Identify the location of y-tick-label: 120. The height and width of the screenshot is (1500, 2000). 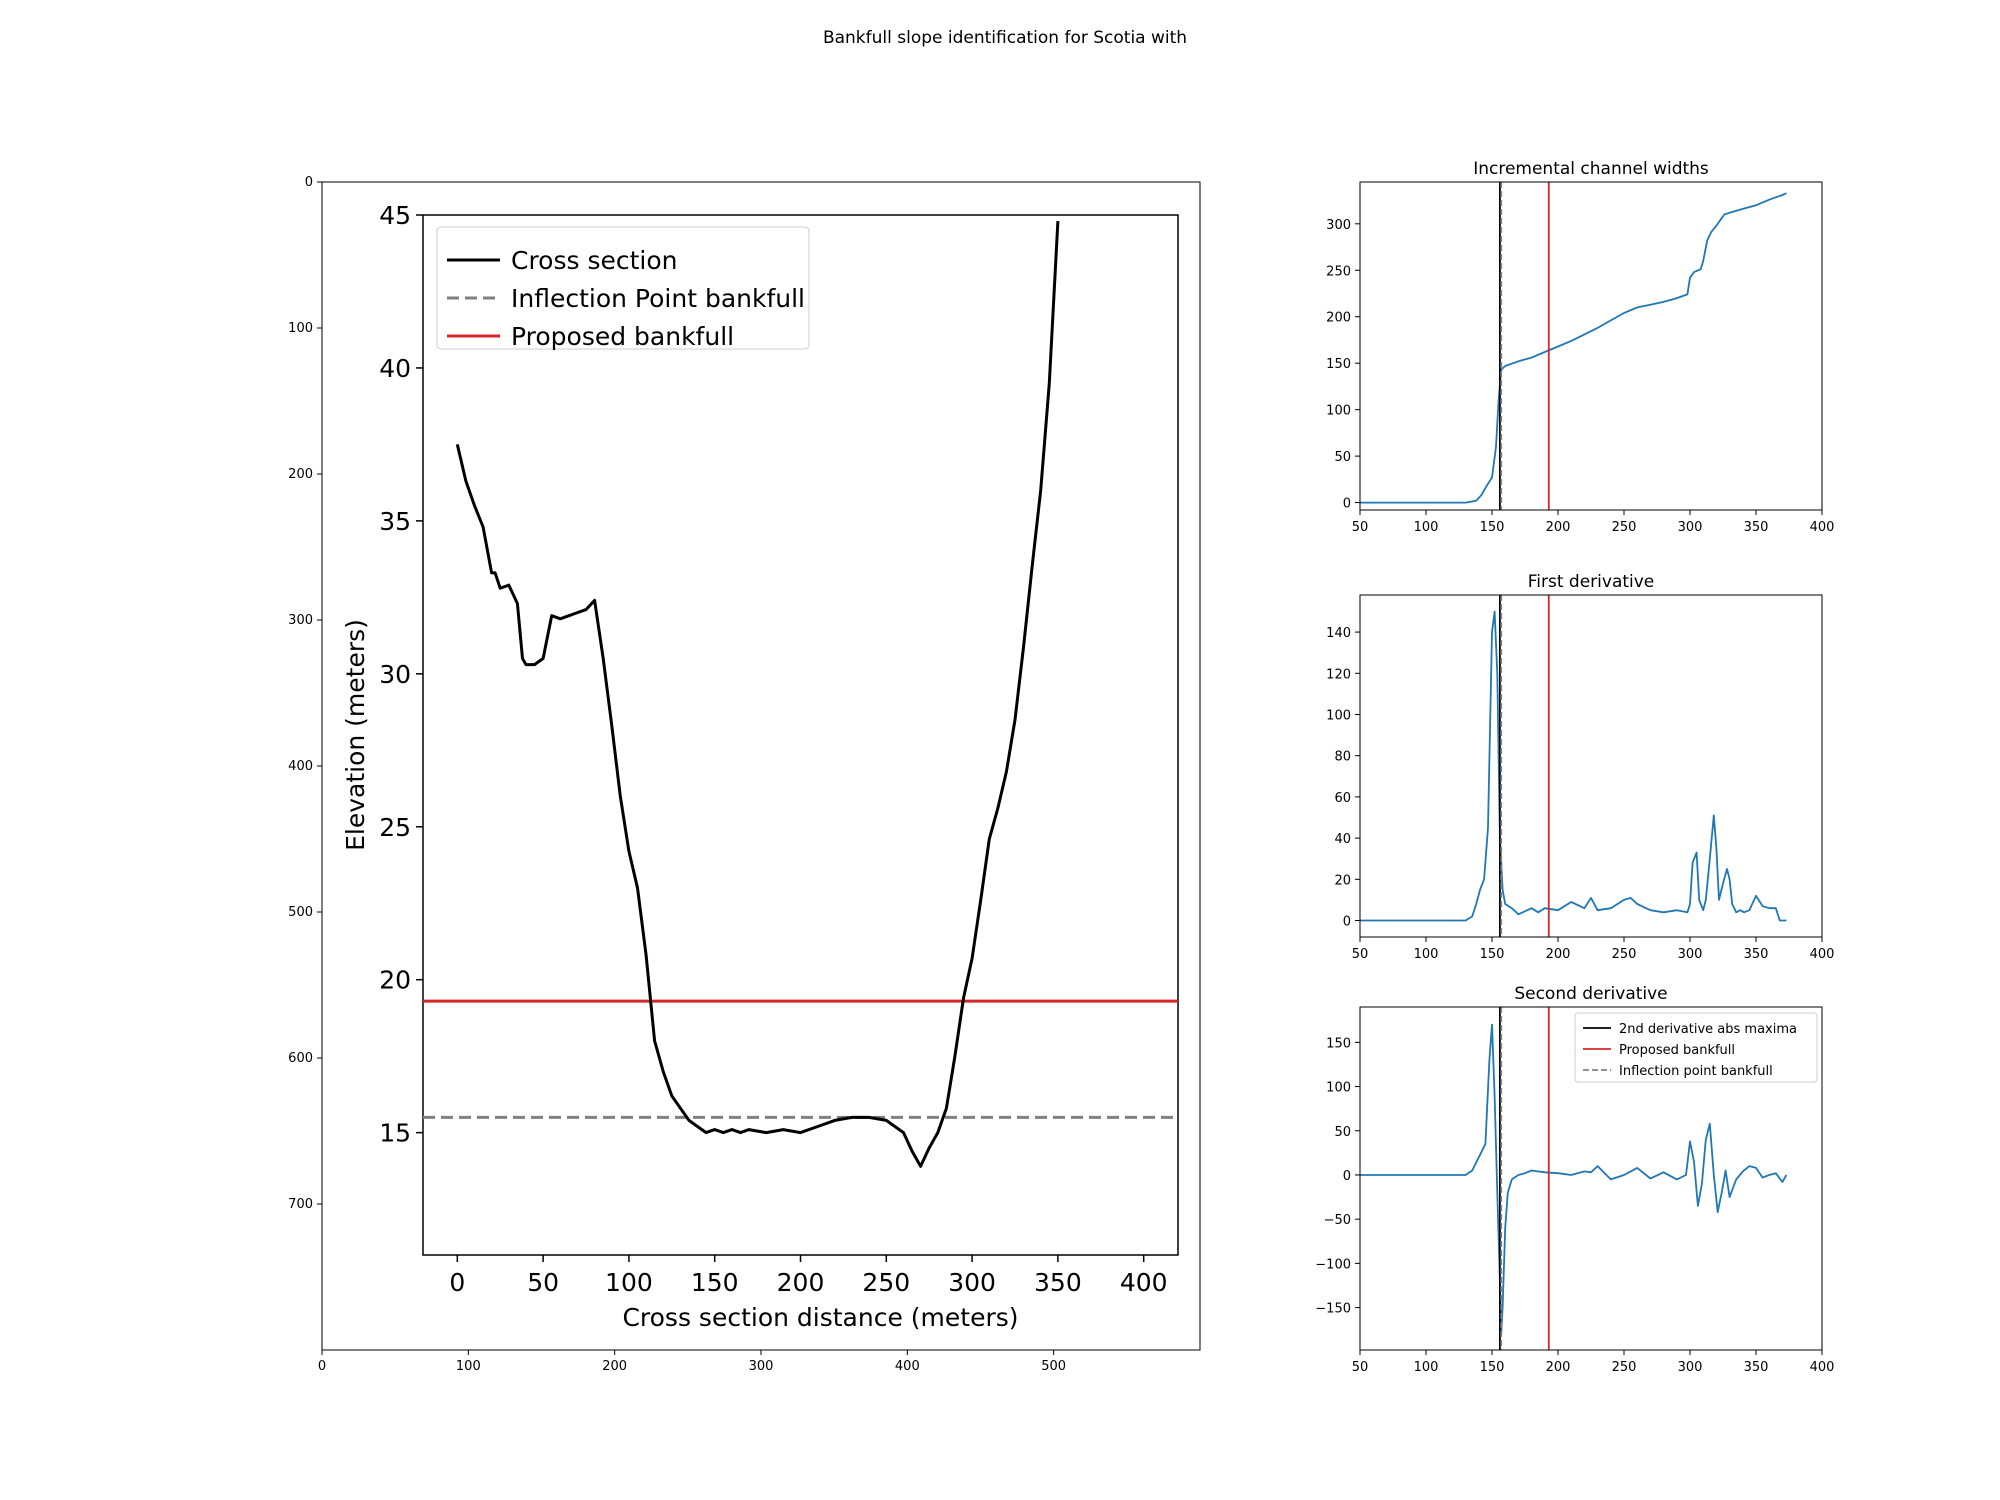
(1338, 674).